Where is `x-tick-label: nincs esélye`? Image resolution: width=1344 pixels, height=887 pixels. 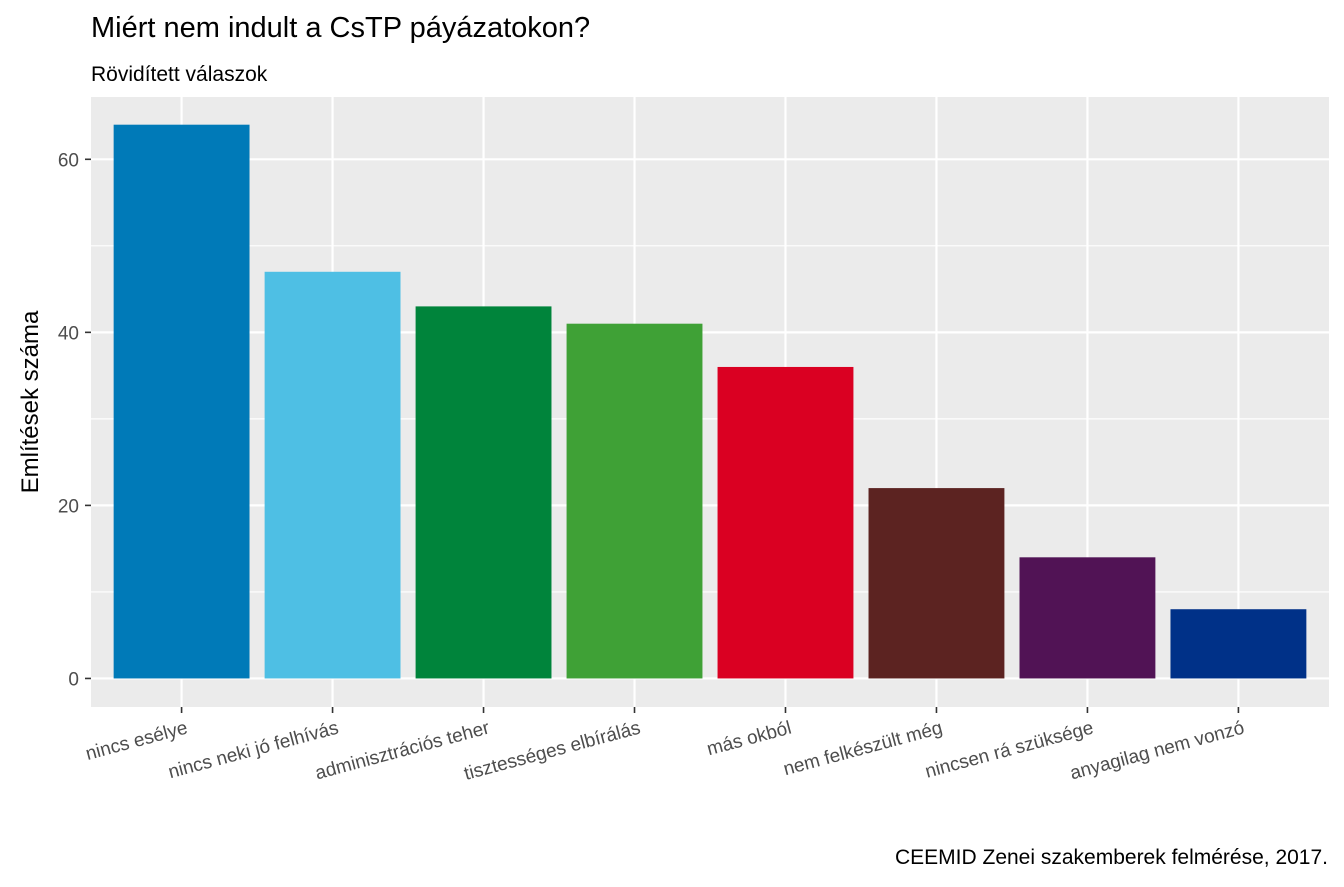
x-tick-label: nincs esélye is located at coordinates (136, 741).